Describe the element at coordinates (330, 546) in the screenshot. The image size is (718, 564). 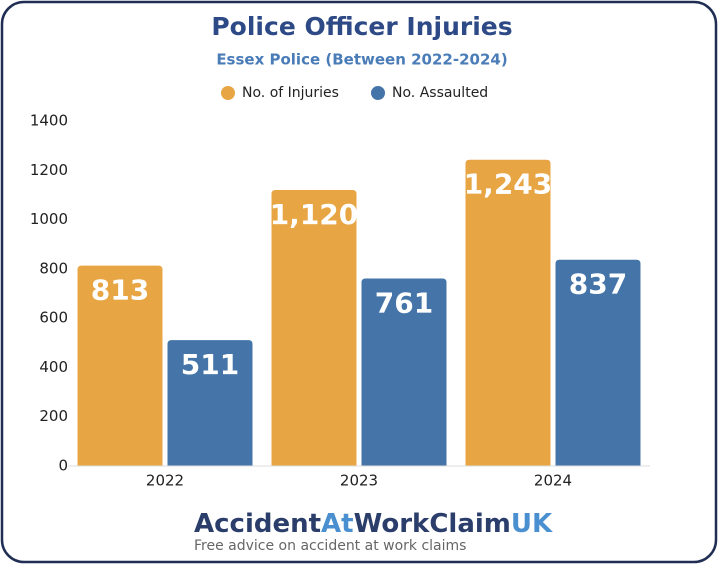
I see `tagline: Free advice on accident at work claims` at that location.